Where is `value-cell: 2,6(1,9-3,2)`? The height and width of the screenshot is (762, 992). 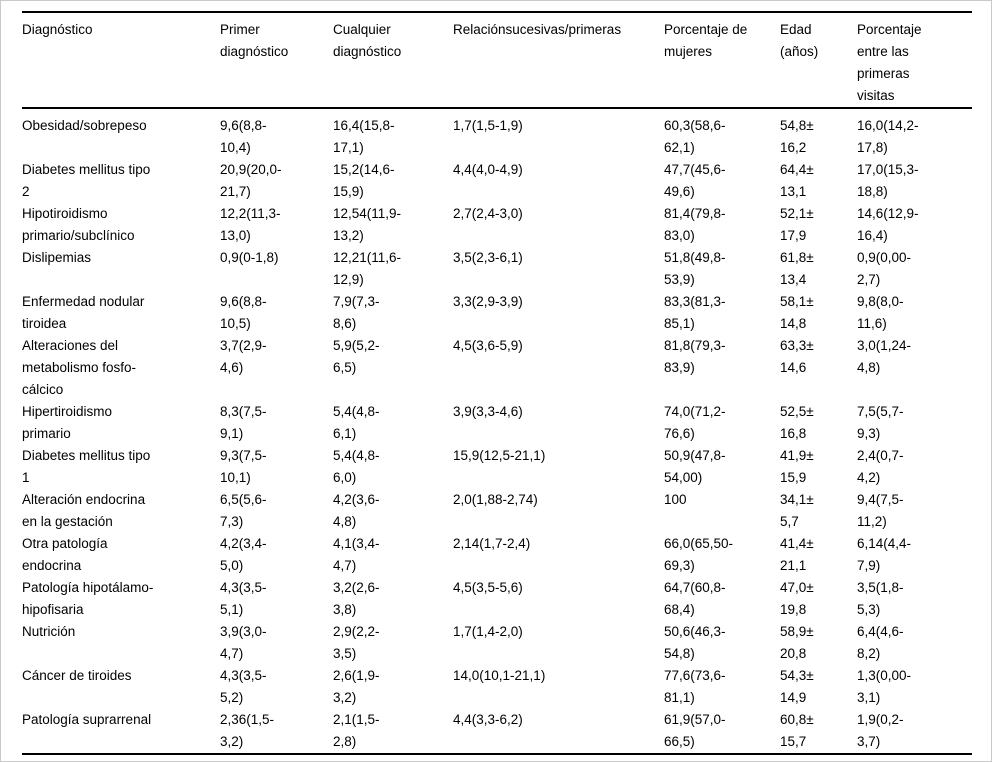 value-cell: 2,6(1,9-3,2) is located at coordinates (356, 686).